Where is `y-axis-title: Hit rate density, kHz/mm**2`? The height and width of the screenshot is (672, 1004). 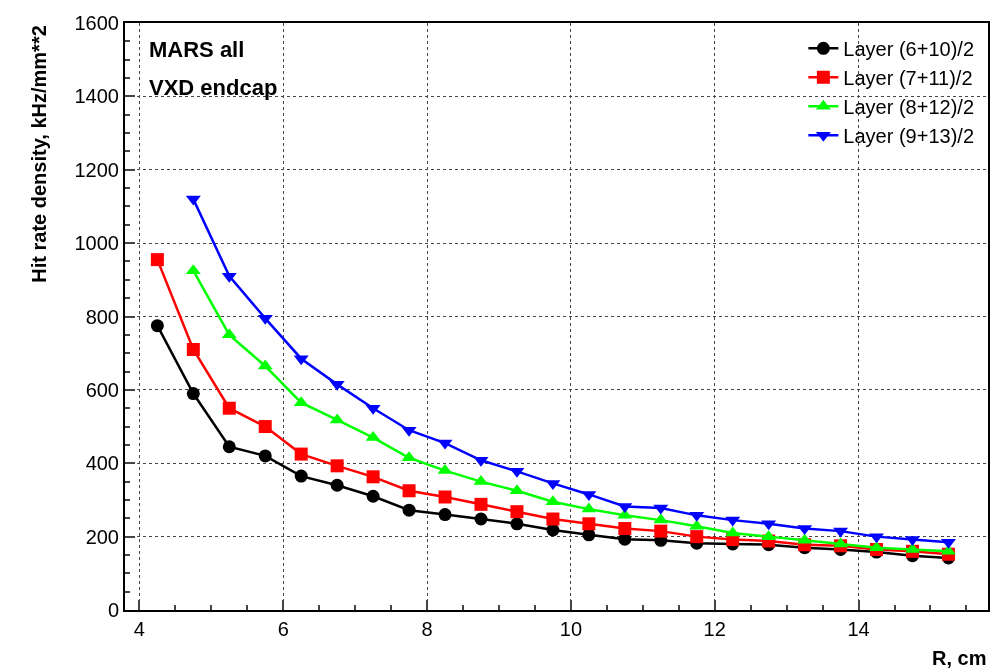
y-axis-title: Hit rate density, kHz/mm**2 is located at coordinates (38, 154).